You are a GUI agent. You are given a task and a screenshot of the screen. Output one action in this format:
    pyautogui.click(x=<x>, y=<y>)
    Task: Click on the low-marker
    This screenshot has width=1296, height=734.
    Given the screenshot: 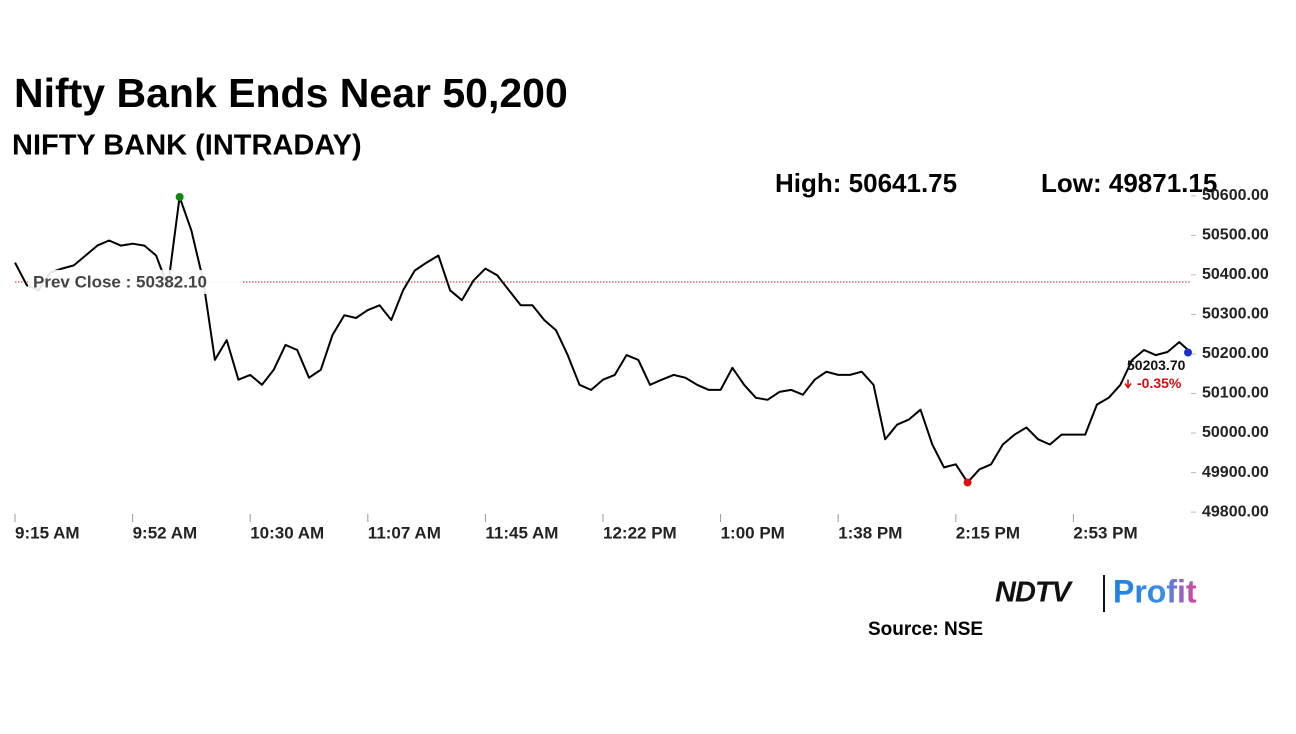 What is the action you would take?
    pyautogui.click(x=967, y=482)
    